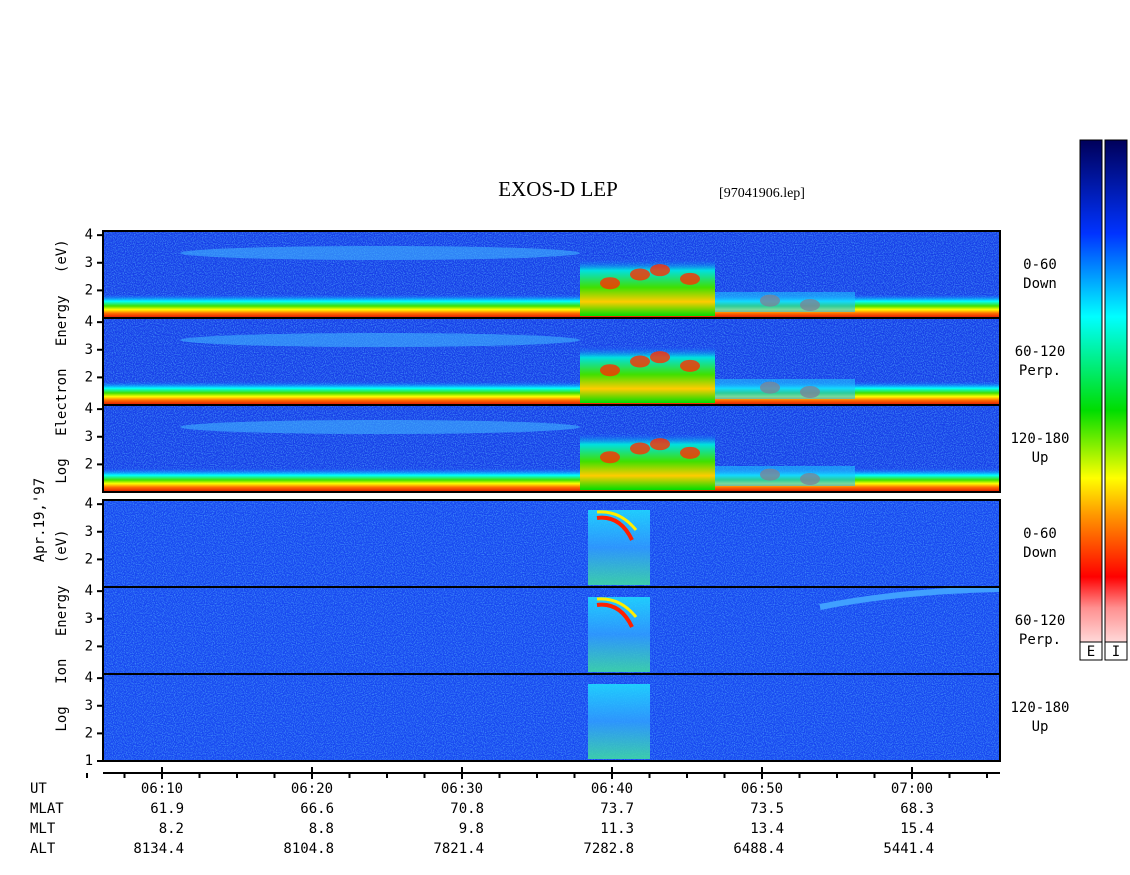  I want to click on x-tick-label: 07:00, so click(912, 789).